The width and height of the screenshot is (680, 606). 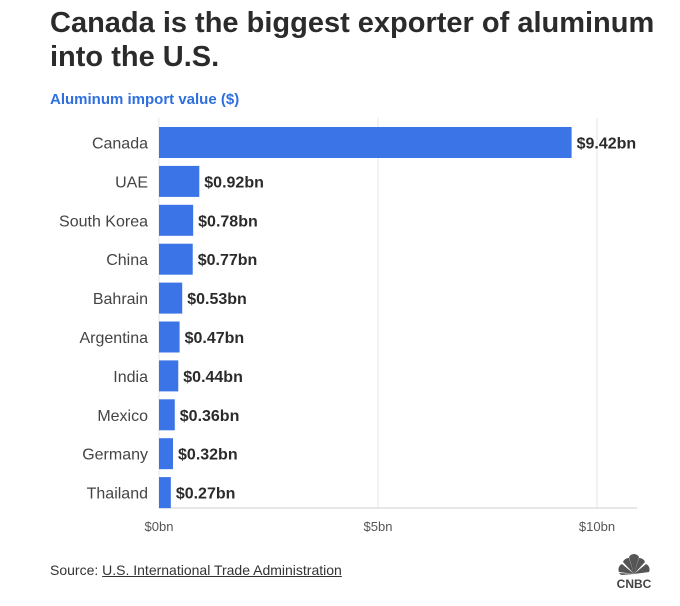 What do you see at coordinates (117, 494) in the screenshot?
I see `category-label: Thailand` at bounding box center [117, 494].